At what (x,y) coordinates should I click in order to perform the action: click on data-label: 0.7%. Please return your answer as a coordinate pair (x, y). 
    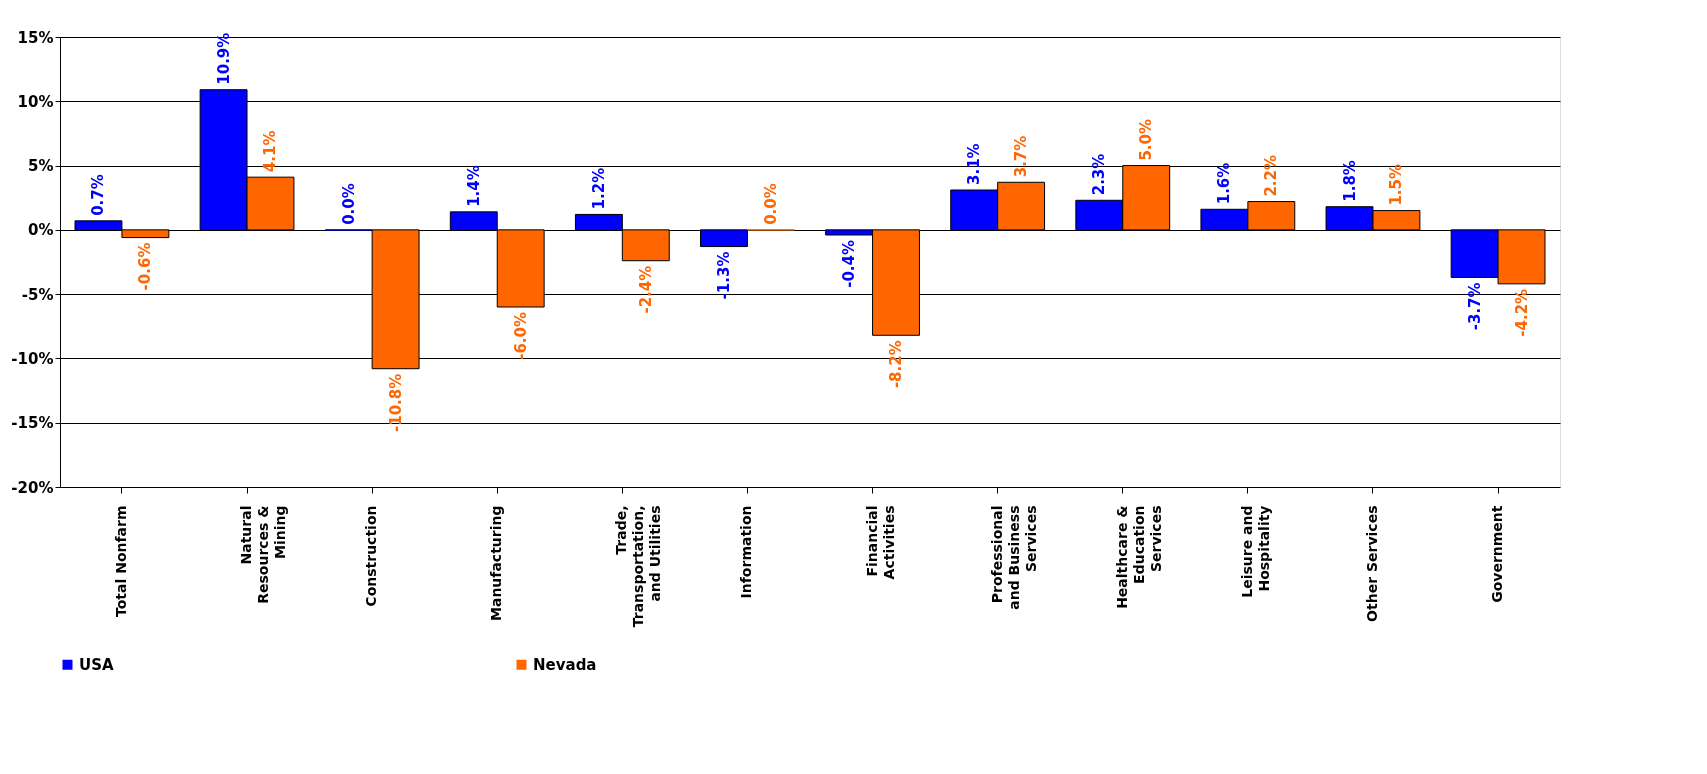
    Looking at the image, I should click on (98, 195).